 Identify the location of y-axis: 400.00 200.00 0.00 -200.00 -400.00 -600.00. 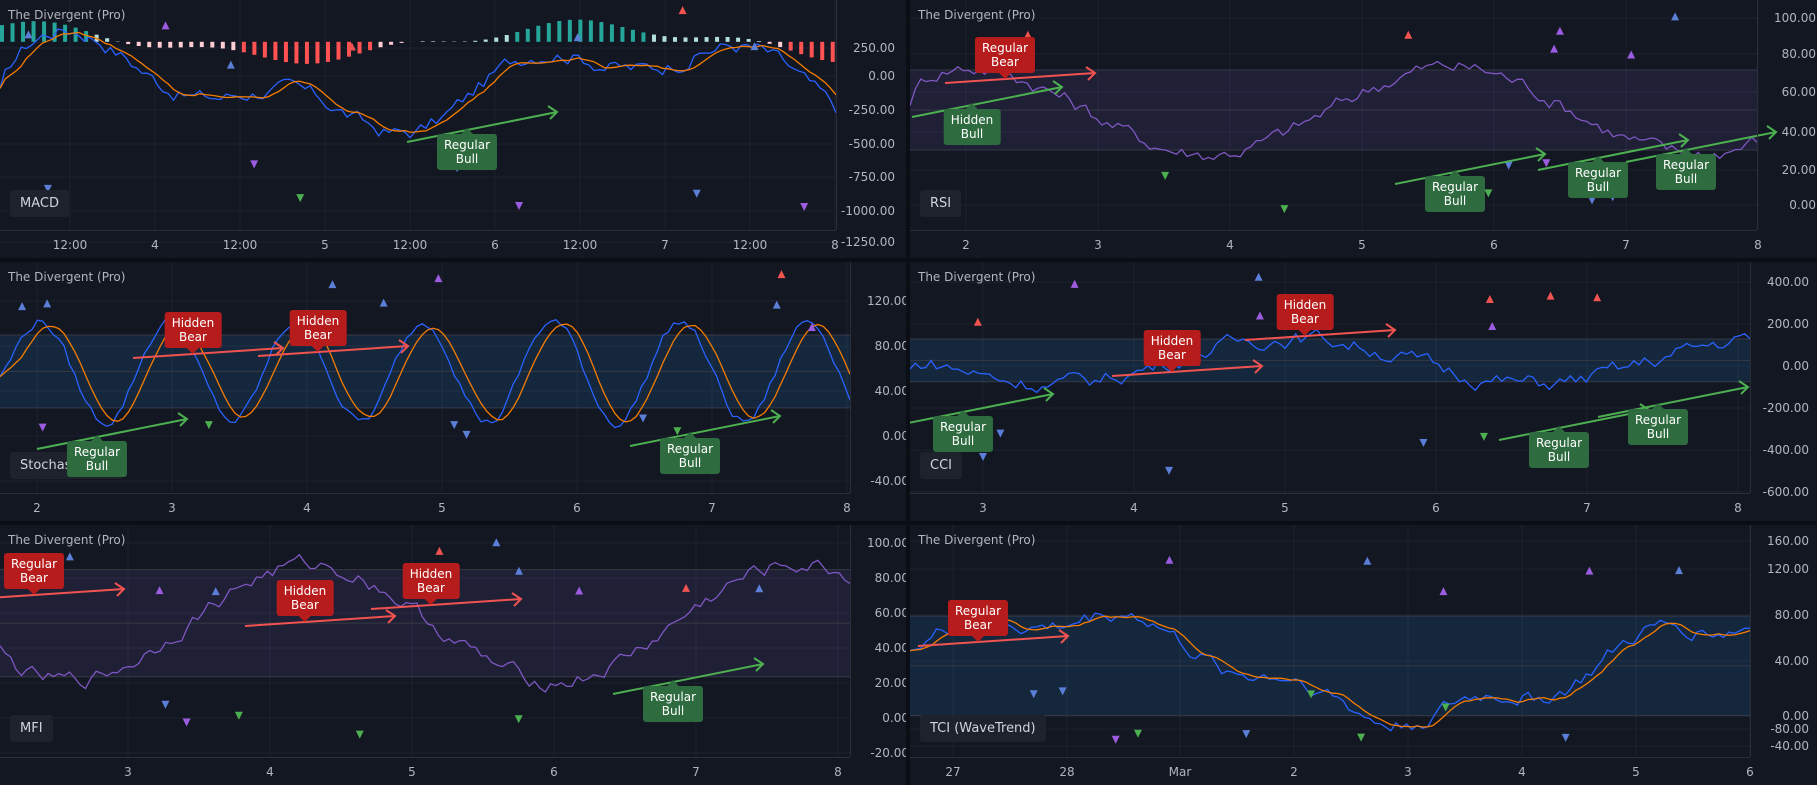
(1782, 380).